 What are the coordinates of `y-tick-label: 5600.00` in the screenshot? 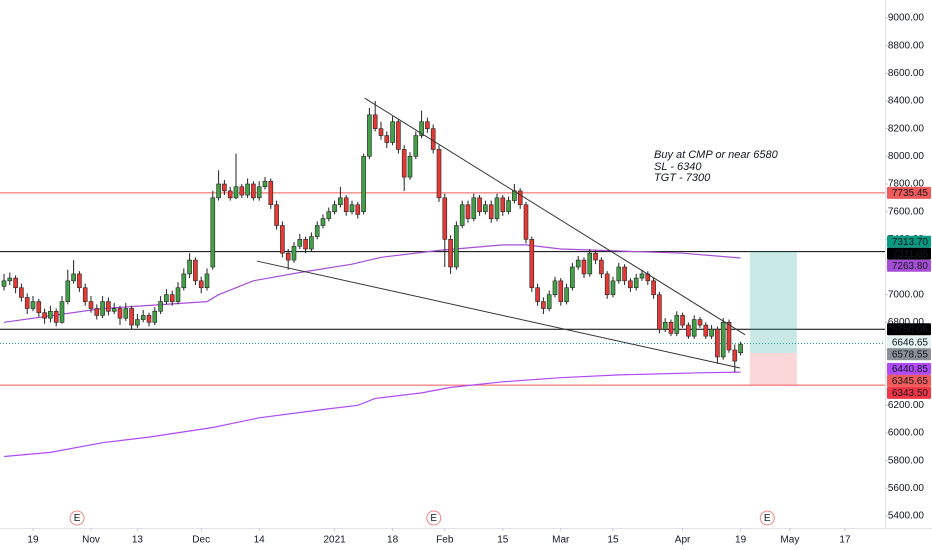 It's located at (906, 488).